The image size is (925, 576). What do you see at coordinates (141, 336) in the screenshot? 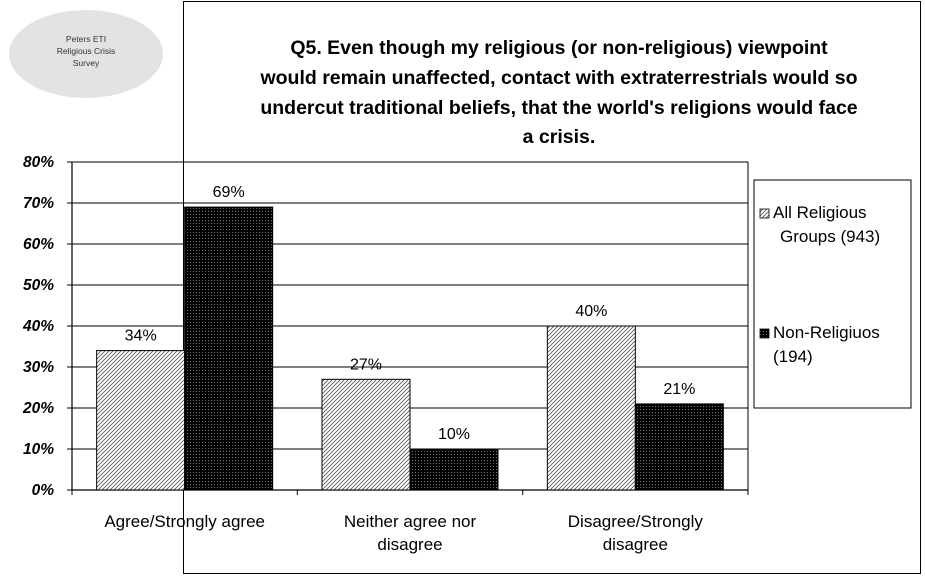
I see `data-label: 34%` at bounding box center [141, 336].